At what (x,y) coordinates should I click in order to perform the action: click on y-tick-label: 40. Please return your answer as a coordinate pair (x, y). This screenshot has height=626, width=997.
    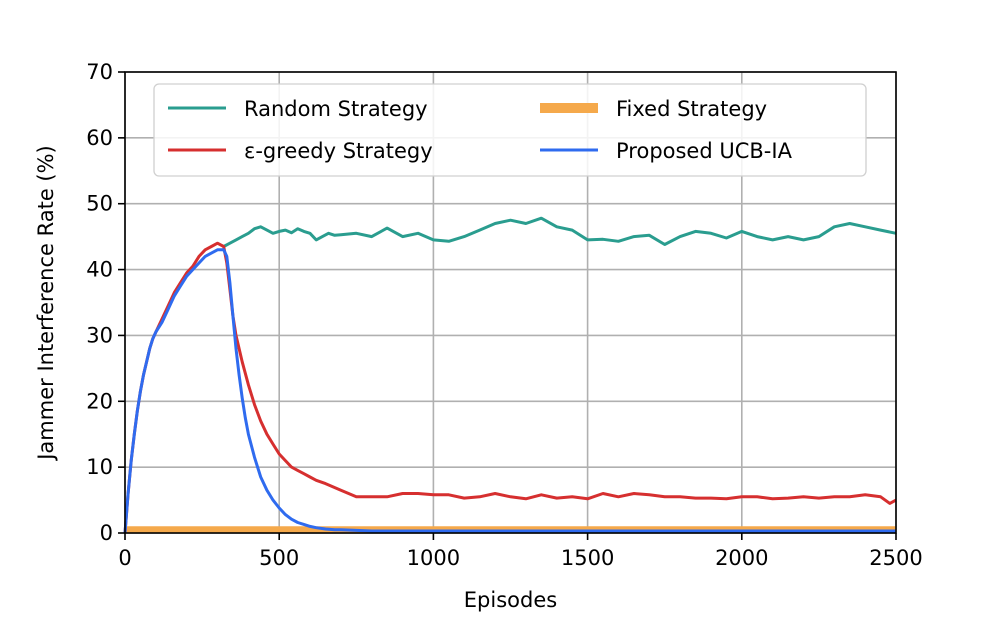
    Looking at the image, I should click on (99, 270).